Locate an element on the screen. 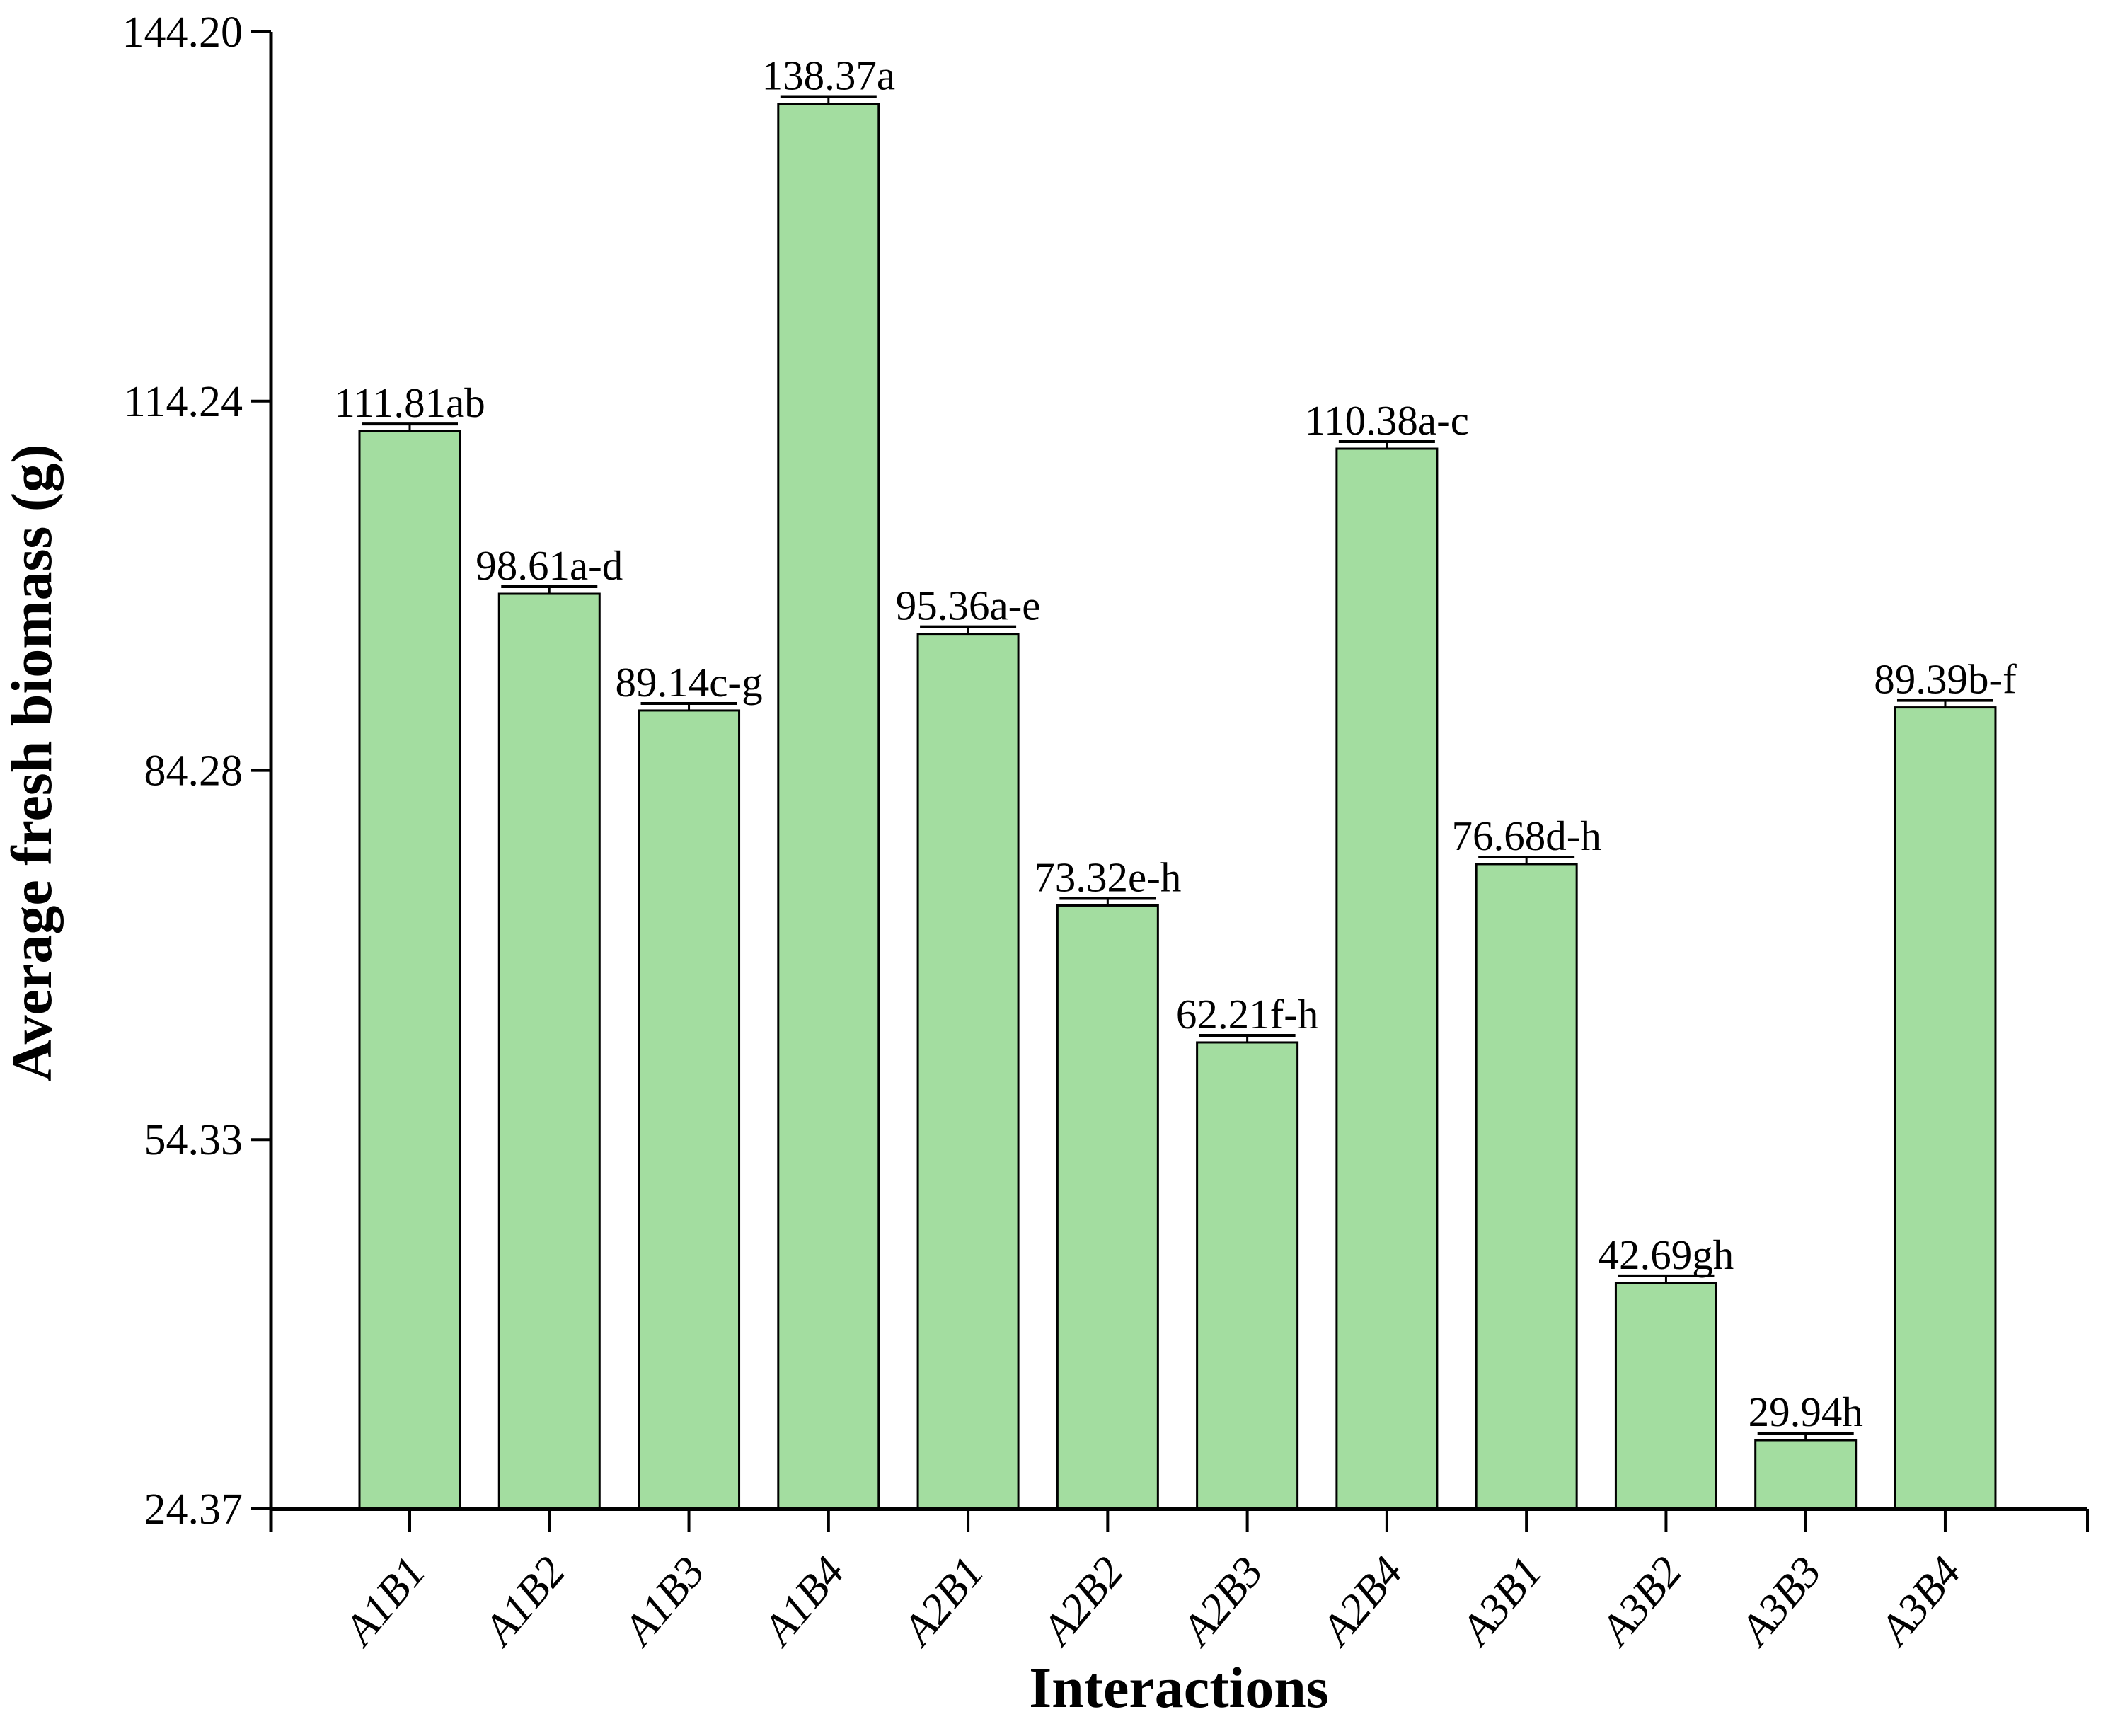 This screenshot has height=1736, width=2108. bar-value-label-A2B2: 73.32e-h is located at coordinates (1107, 877).